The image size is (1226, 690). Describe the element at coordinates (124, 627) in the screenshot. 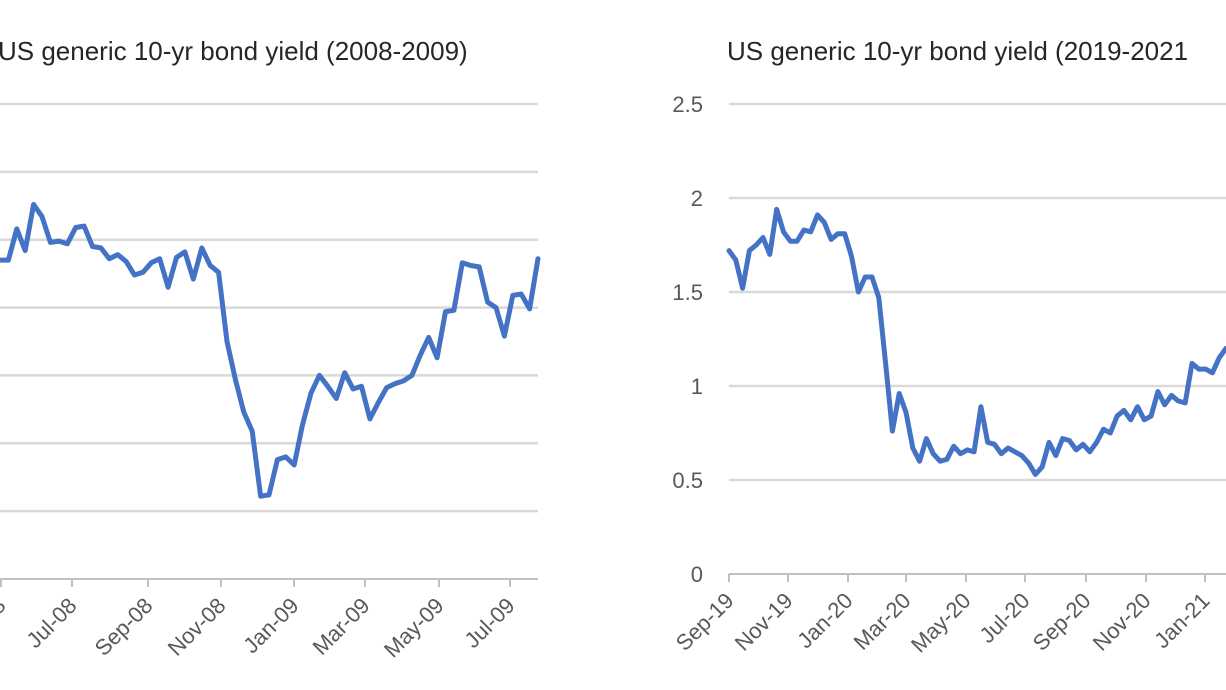

I see `left-x-tick-label: Sep-08` at that location.